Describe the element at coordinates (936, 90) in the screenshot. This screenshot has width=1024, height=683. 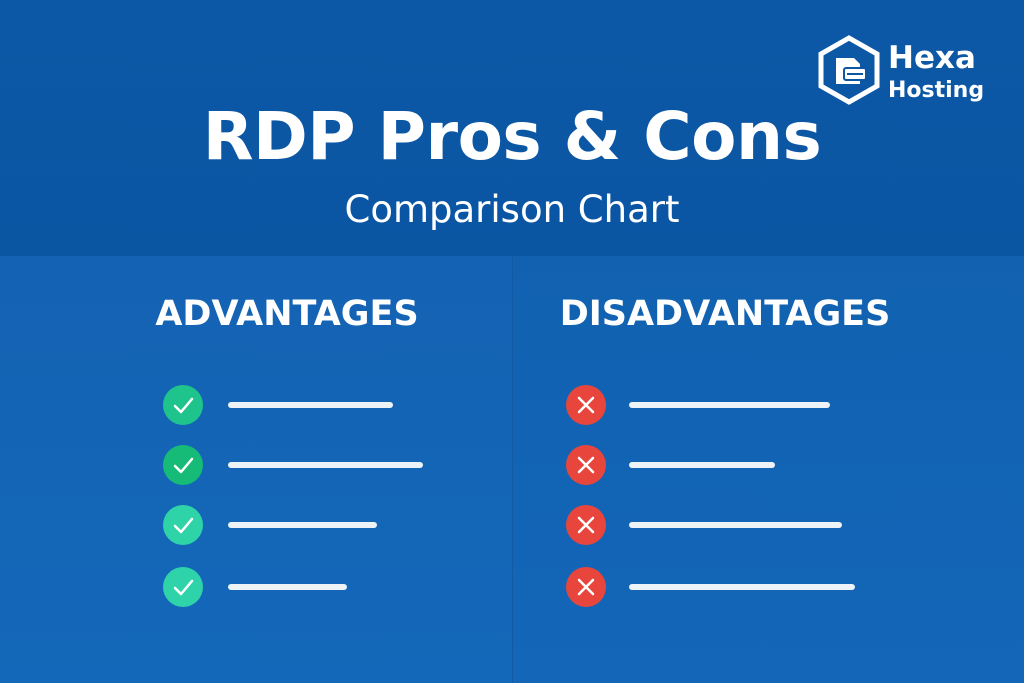
I see `logo-line-2: Hosting` at that location.